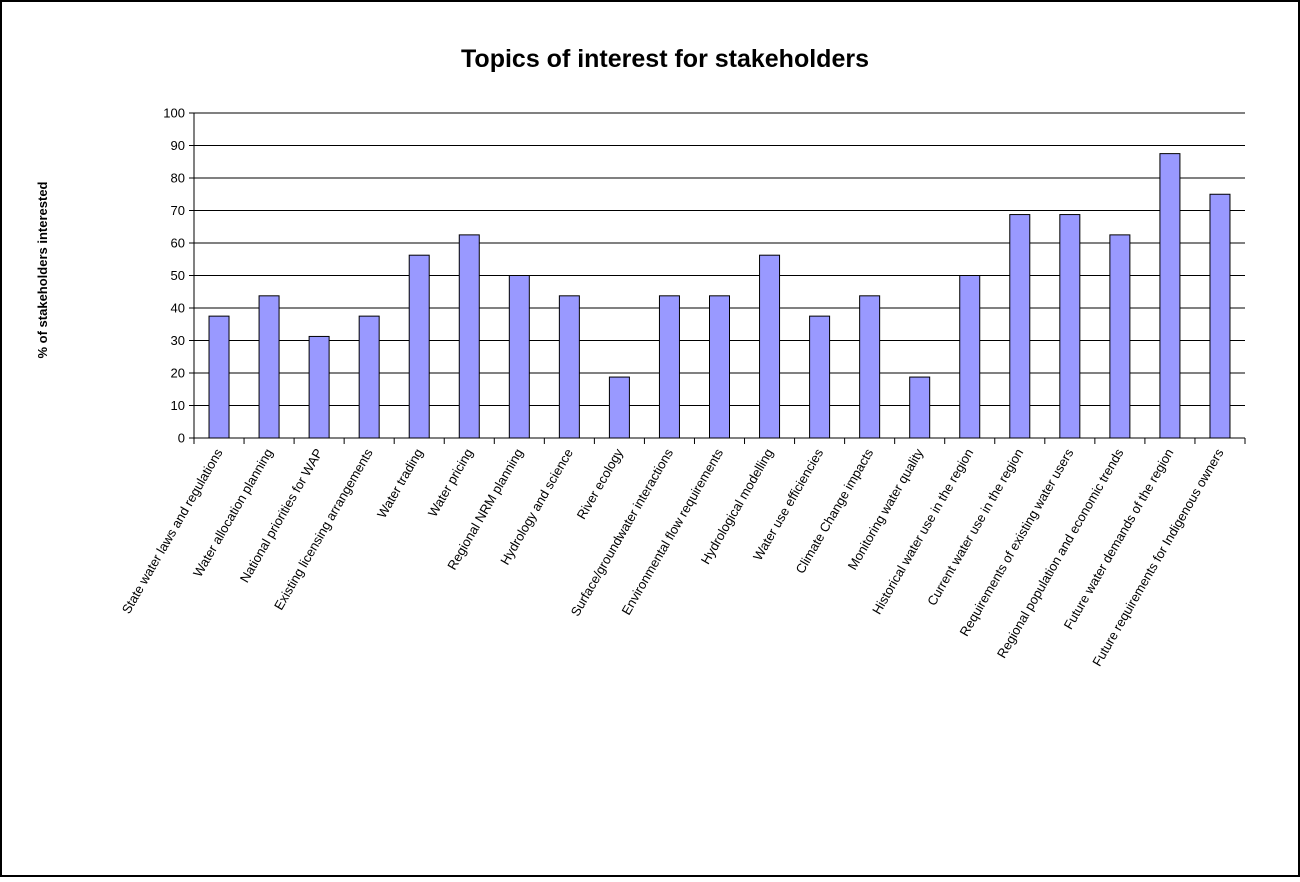  I want to click on y-tick-label: 30, so click(178, 340).